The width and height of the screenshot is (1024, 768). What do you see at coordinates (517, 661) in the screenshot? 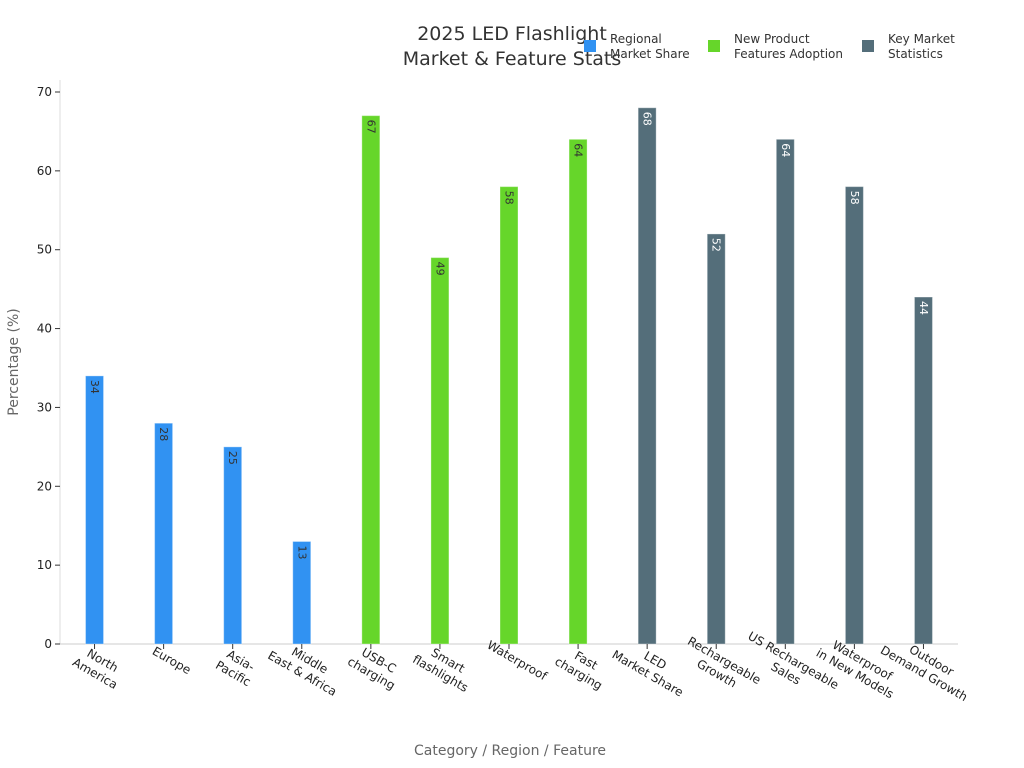
I see `x-tick-label: Waterproof` at bounding box center [517, 661].